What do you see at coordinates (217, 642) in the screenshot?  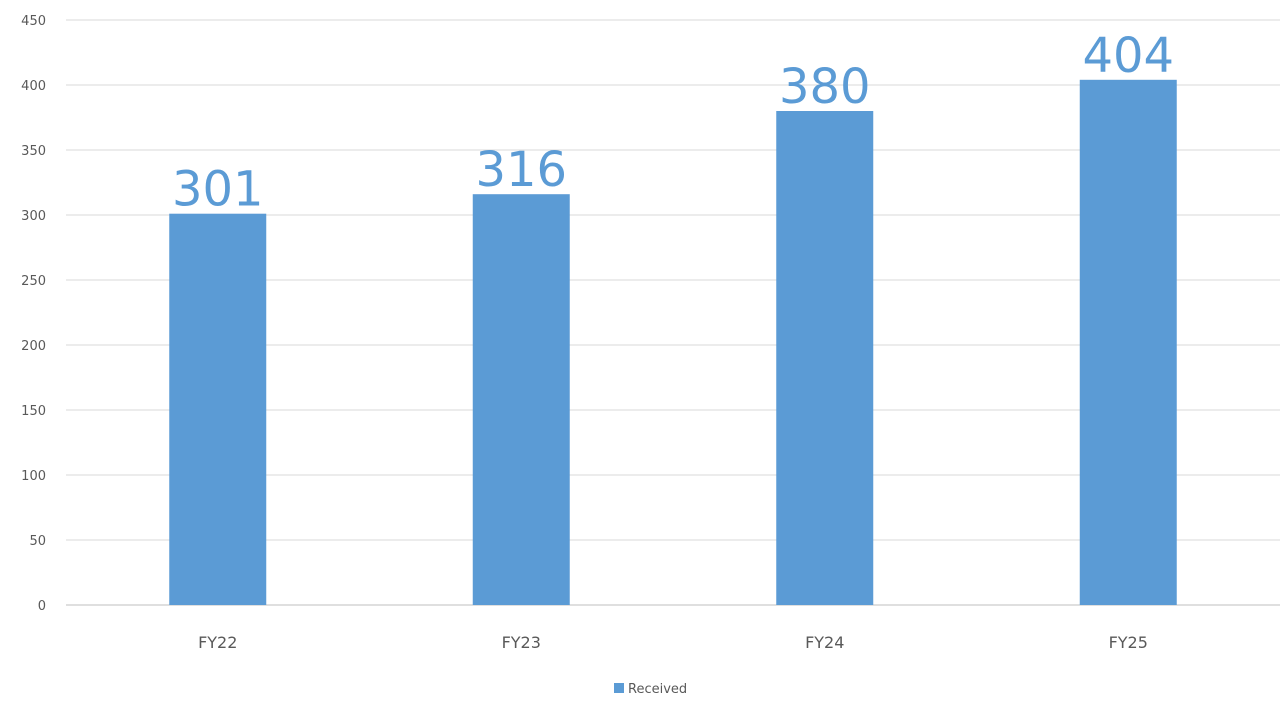 I see `x-tick-label: FY22` at bounding box center [217, 642].